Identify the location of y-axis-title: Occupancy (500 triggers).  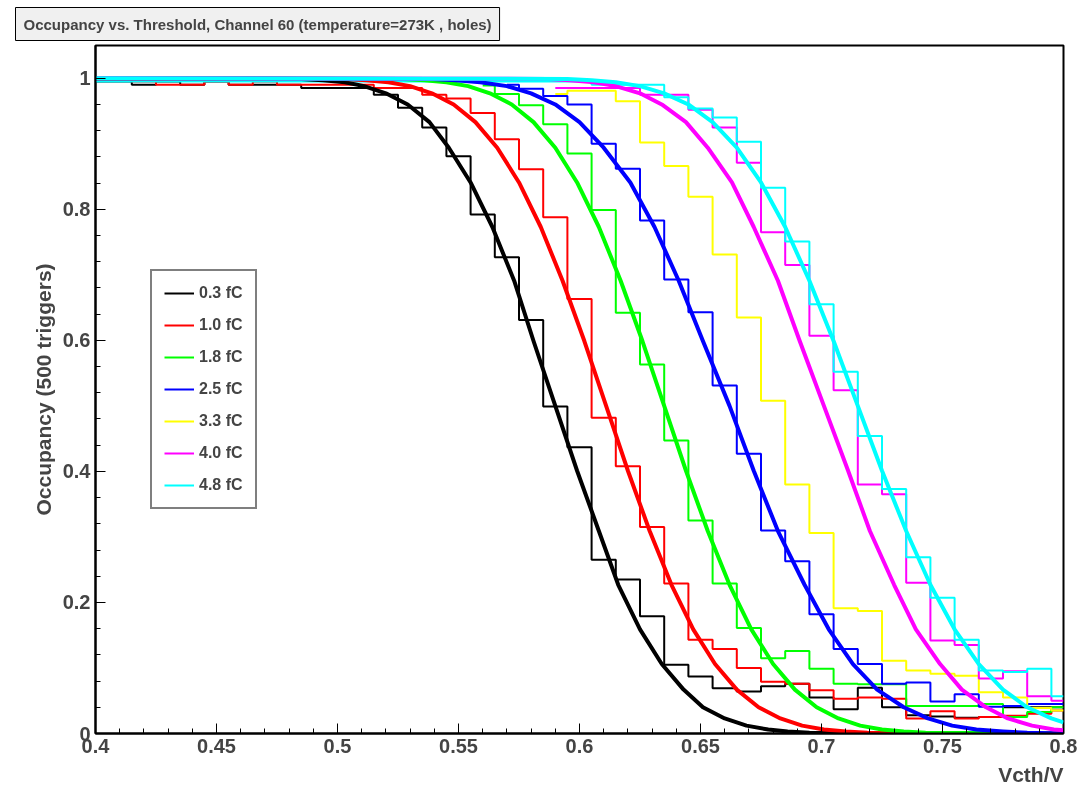
(43, 389).